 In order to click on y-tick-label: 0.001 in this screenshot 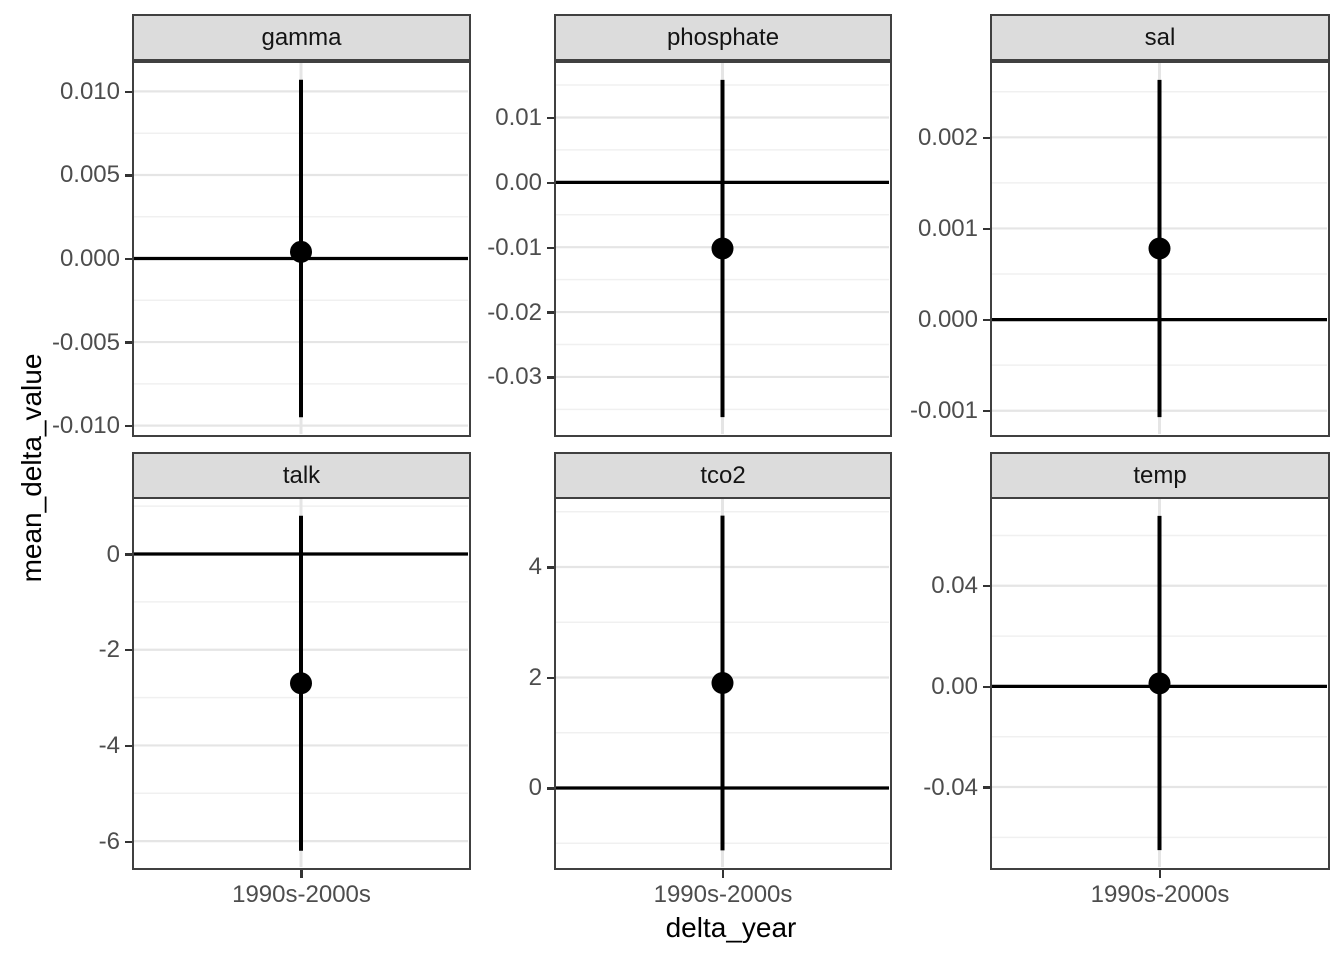, I will do `click(947, 228)`.